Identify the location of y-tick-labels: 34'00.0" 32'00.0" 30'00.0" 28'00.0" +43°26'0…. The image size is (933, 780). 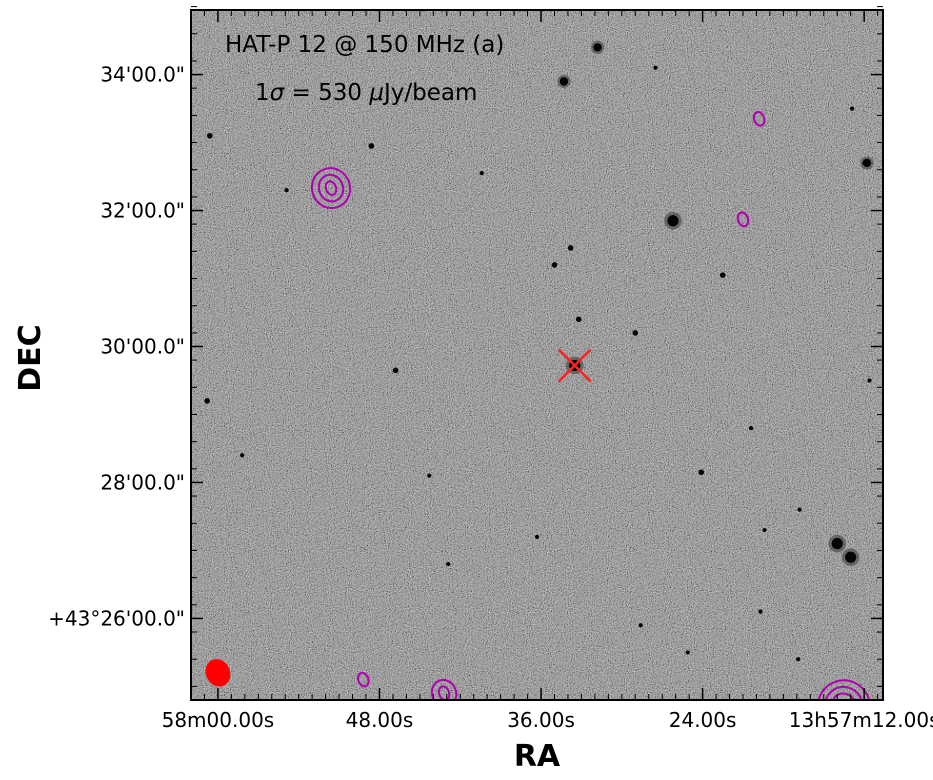
(116, 347).